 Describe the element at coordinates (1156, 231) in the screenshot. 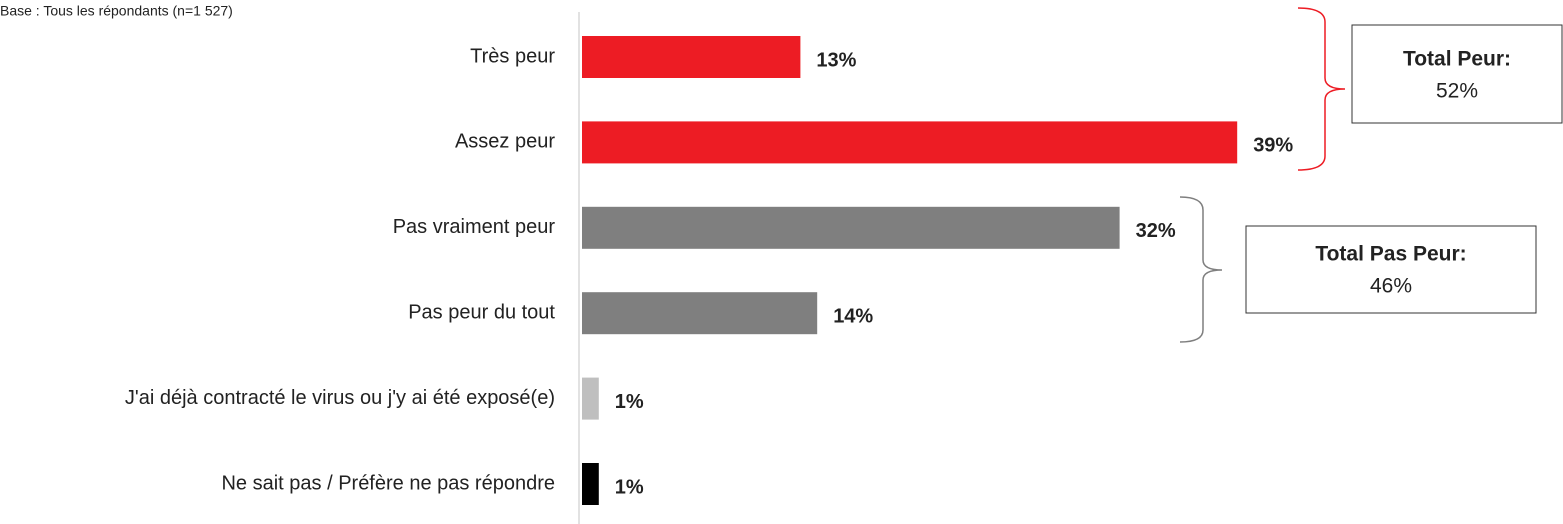

I see `value-label: 32%` at that location.